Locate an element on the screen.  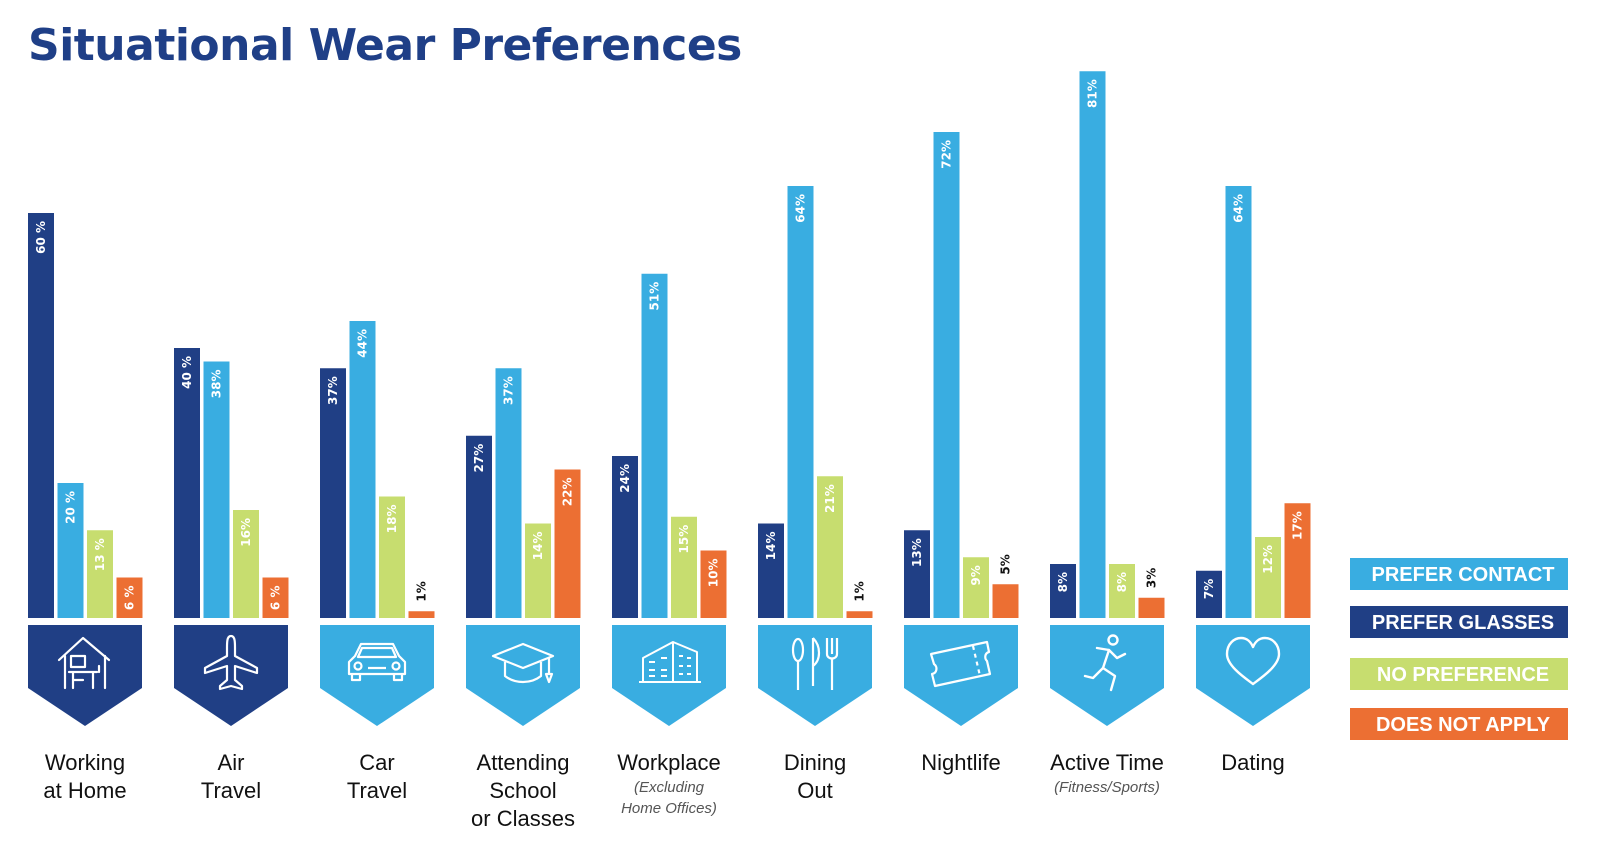
category-label: Car is located at coordinates (376, 762).